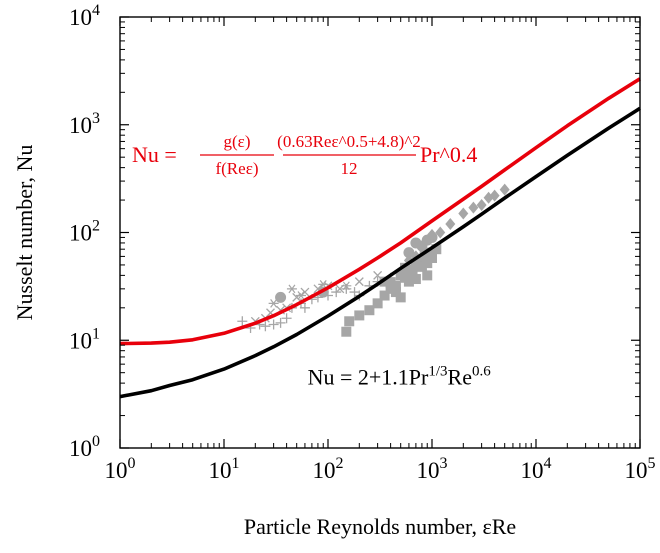 Image resolution: width=660 pixels, height=553 pixels. Describe the element at coordinates (120, 469) in the screenshot. I see `x-tick-label: 10⁰` at that location.